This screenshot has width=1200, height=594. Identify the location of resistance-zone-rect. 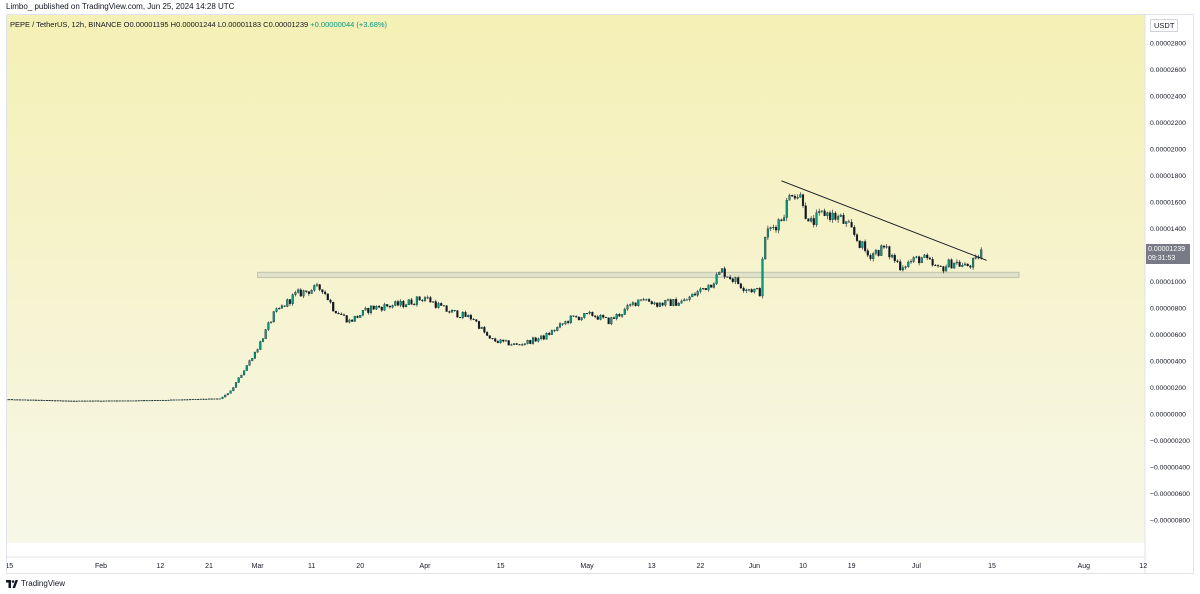
(638, 274).